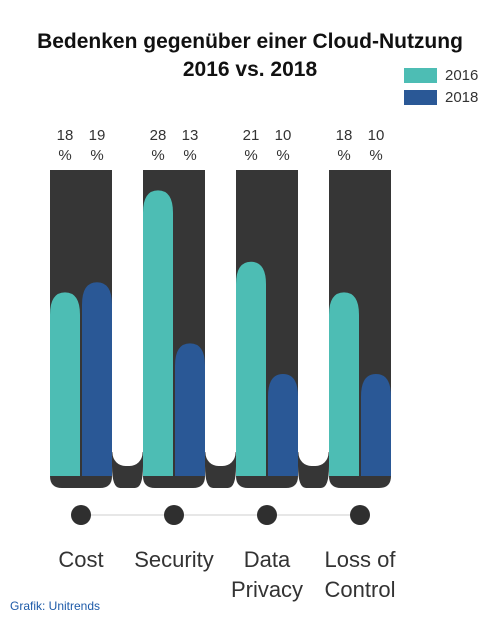 The width and height of the screenshot is (500, 621). Describe the element at coordinates (220, 515) in the screenshot. I see `timeline-layer` at that location.